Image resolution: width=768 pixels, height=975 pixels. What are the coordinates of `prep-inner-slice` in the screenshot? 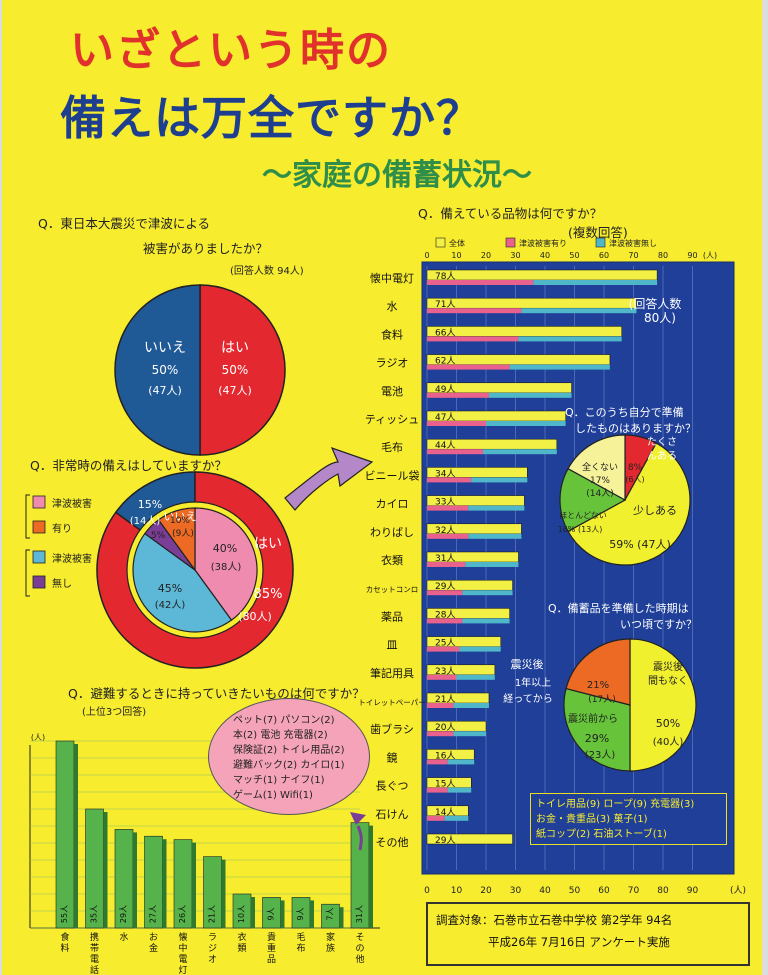 It's located at (176, 539).